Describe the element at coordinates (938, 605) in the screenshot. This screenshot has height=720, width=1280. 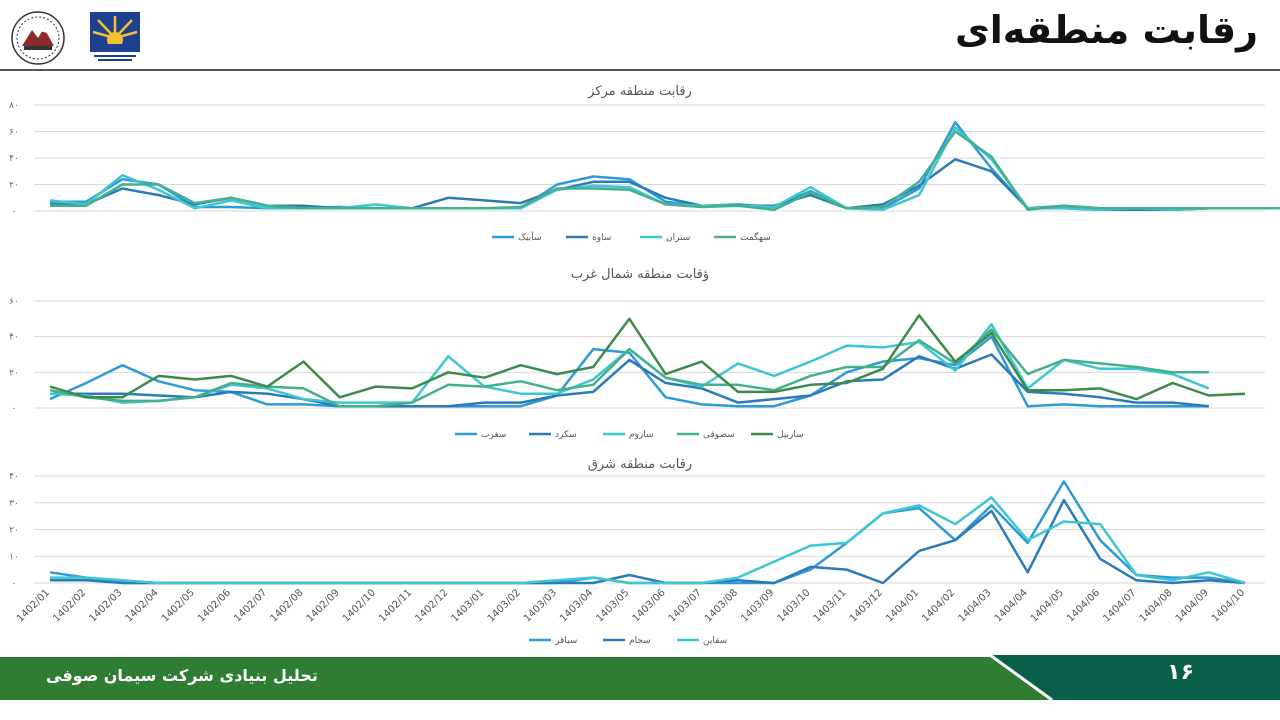
I see `x-tick-label: 1404/02` at that location.